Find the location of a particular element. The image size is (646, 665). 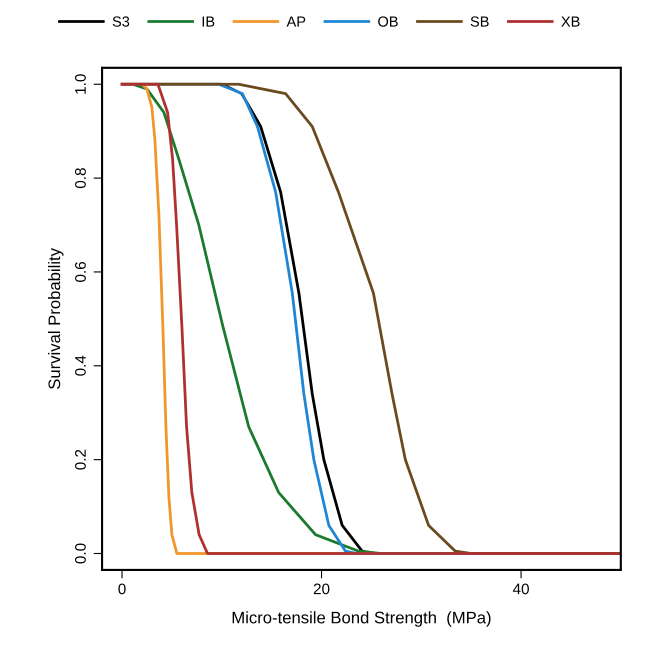

legend-label: S3 is located at coordinates (121, 21).